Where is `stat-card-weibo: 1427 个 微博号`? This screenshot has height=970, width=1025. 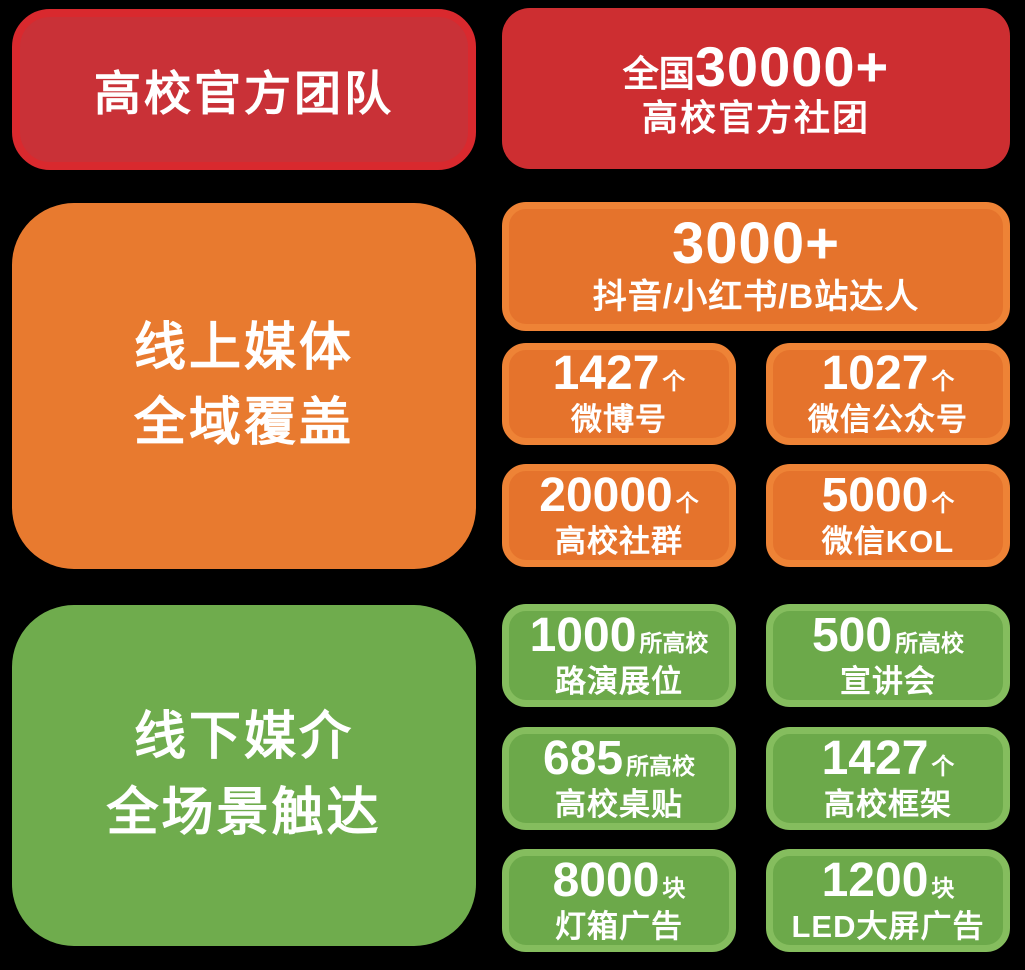 stat-card-weibo: 1427 个 微博号 is located at coordinates (619, 394).